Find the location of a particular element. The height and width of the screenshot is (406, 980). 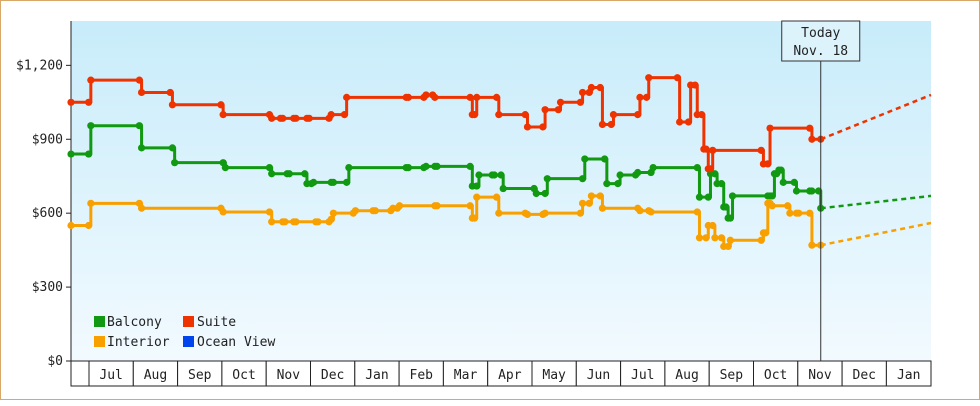

x-month-label: May is located at coordinates (554, 375).